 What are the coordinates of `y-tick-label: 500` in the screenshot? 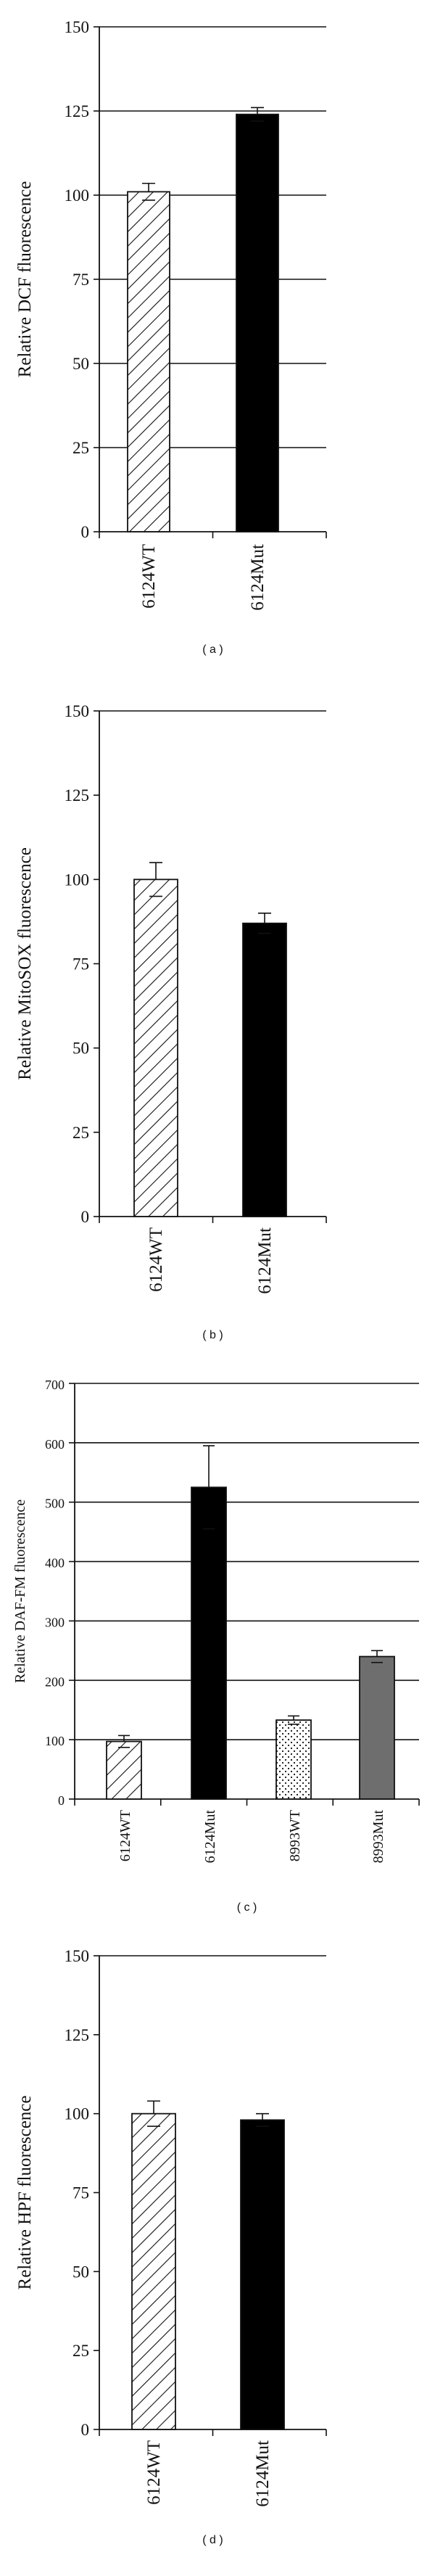 It's located at (55, 1504).